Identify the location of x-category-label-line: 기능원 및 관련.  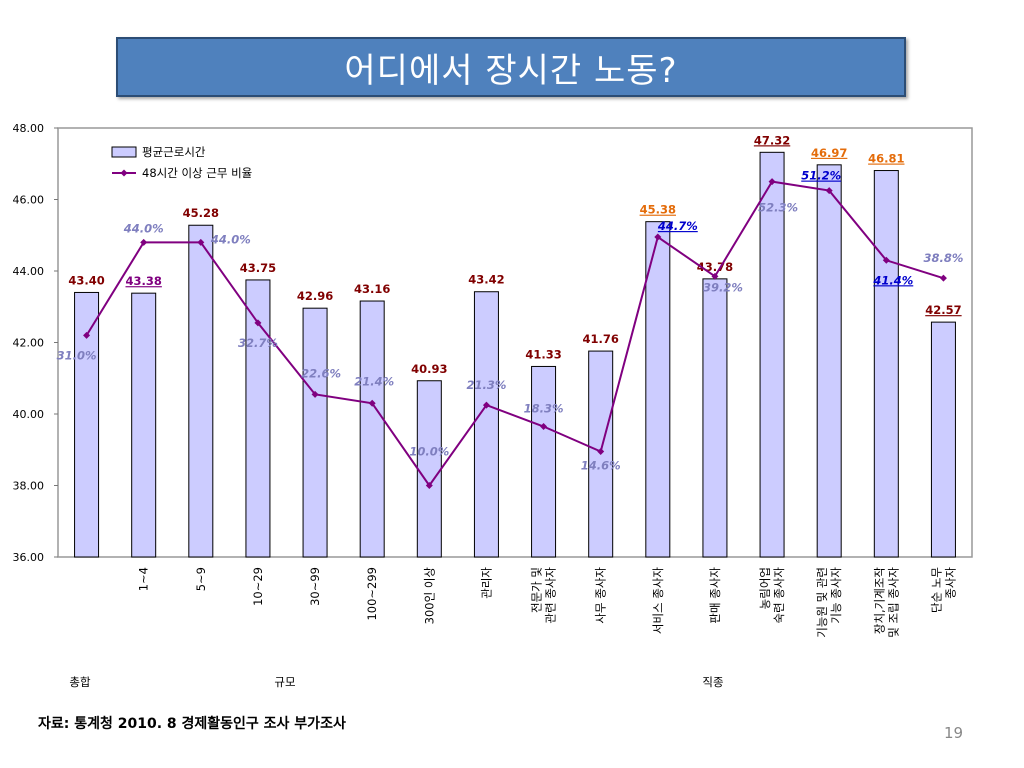
(822, 602).